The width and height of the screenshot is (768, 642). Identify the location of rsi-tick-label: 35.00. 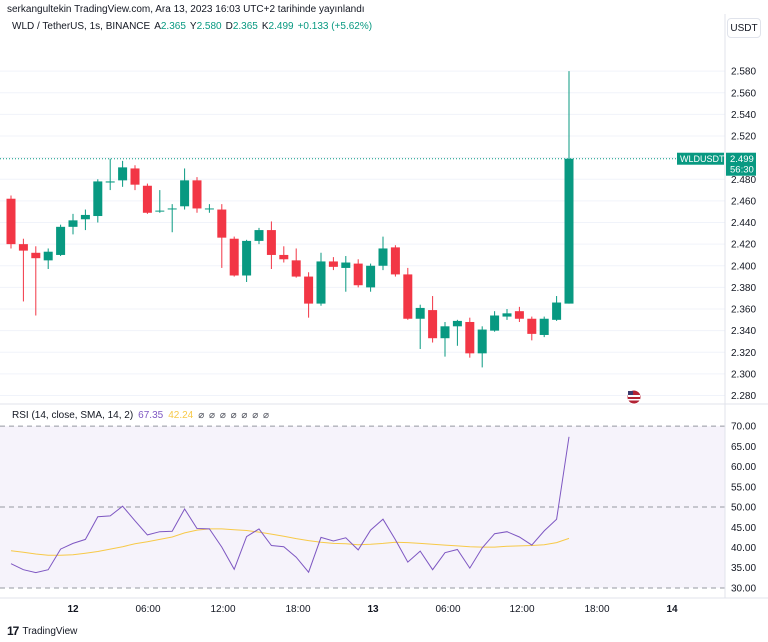
(743, 568).